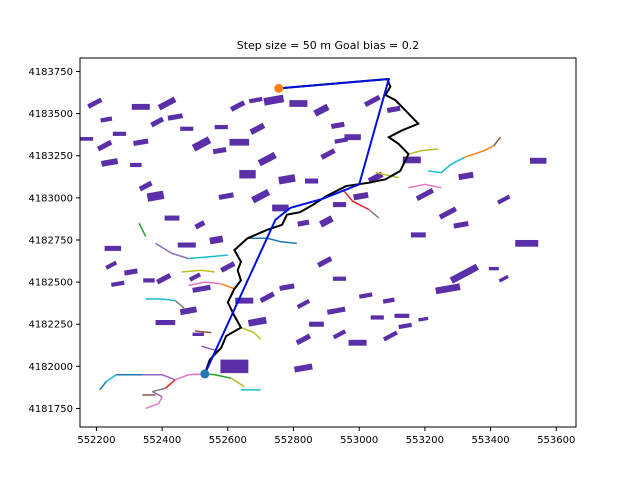 The height and width of the screenshot is (480, 640). Describe the element at coordinates (556, 440) in the screenshot. I see `x-tick-label: 553600` at that location.